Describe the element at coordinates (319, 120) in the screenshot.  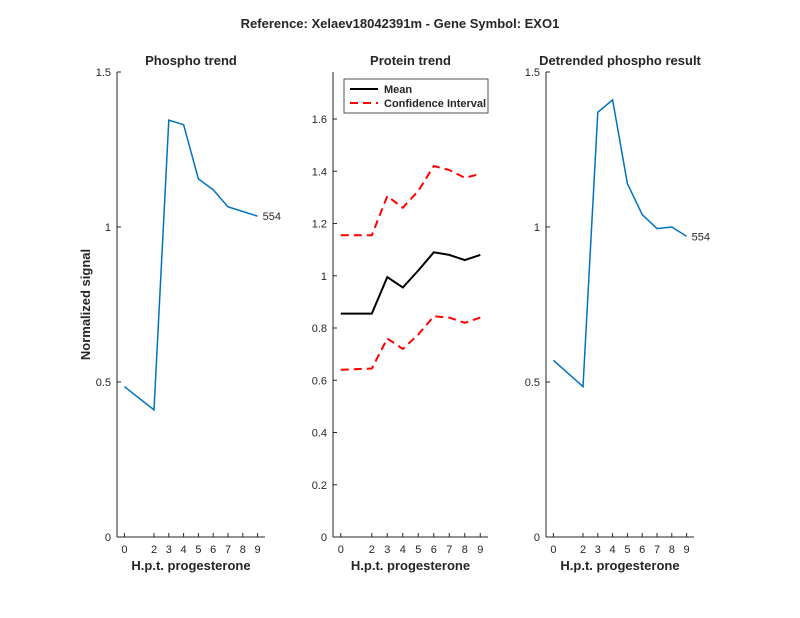
I see `y-tick-label: 1.6` at that location.